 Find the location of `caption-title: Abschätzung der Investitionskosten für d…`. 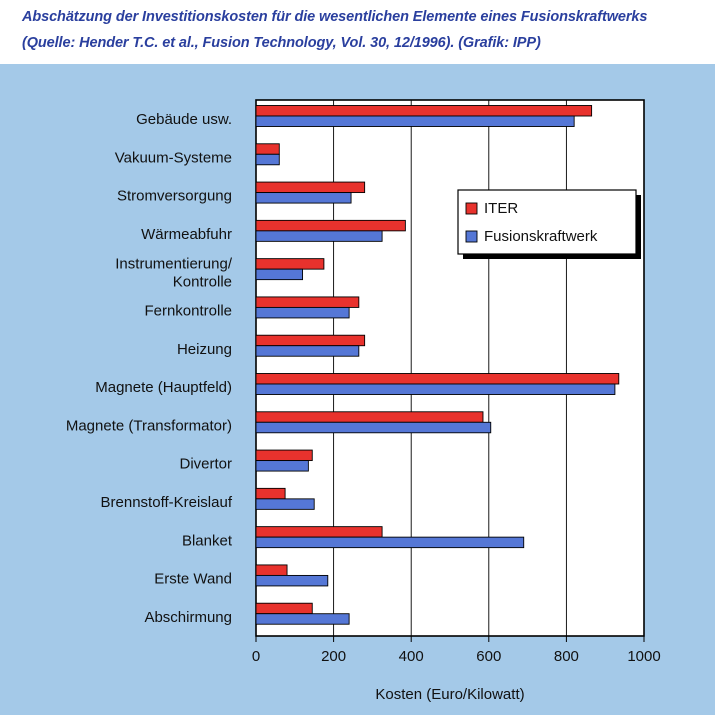

caption-title: Abschätzung der Investitionskosten für d… is located at coordinates (335, 17).